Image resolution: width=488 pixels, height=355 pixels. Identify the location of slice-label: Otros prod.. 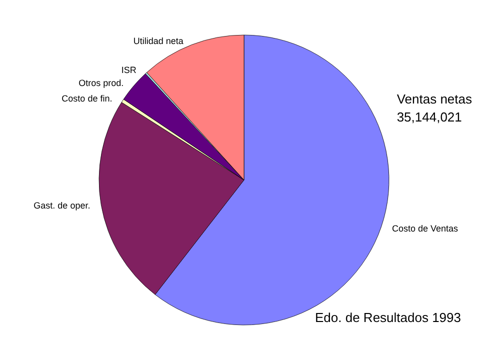
(101, 83).